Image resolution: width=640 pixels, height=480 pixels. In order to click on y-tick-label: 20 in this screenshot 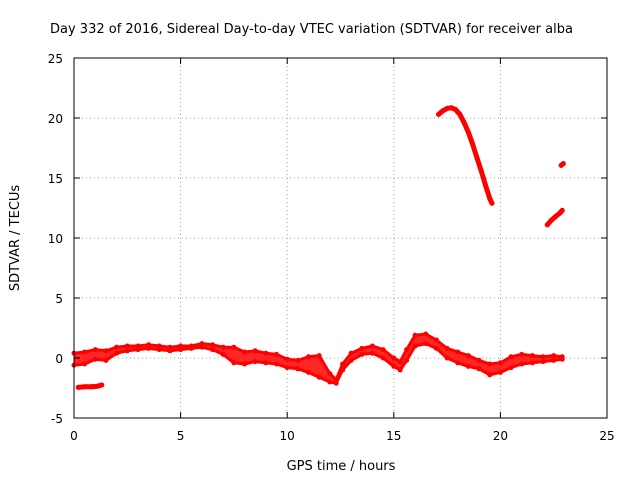, I will do `click(55, 119)`.